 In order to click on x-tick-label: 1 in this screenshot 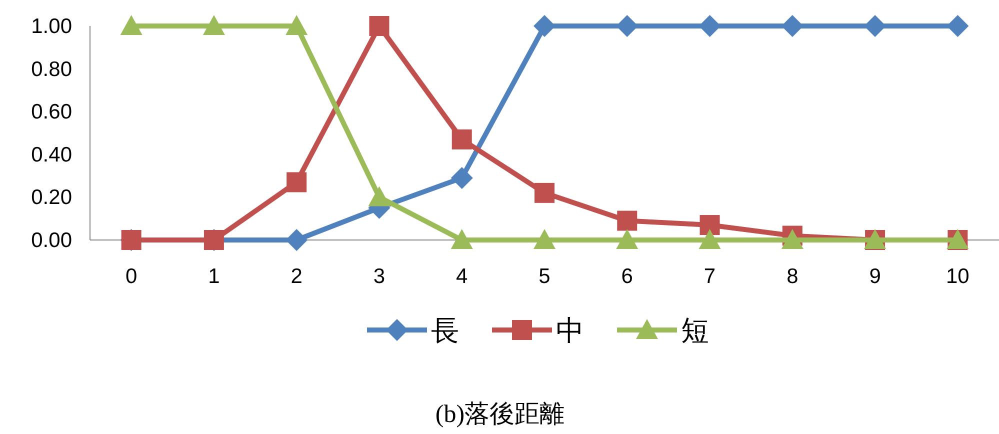, I will do `click(214, 276)`.